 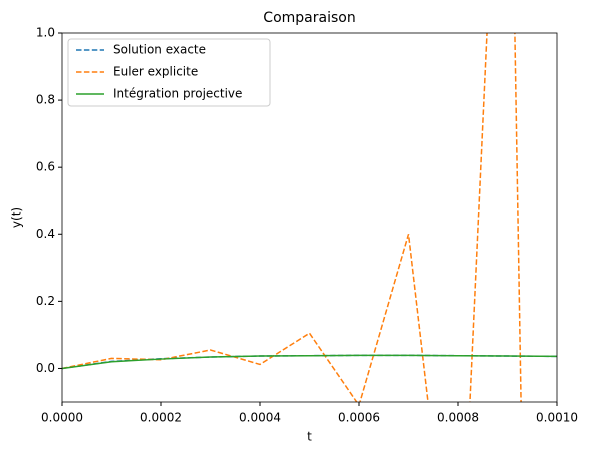 What do you see at coordinates (45, 100) in the screenshot?
I see `y-tick-label: 0.8` at bounding box center [45, 100].